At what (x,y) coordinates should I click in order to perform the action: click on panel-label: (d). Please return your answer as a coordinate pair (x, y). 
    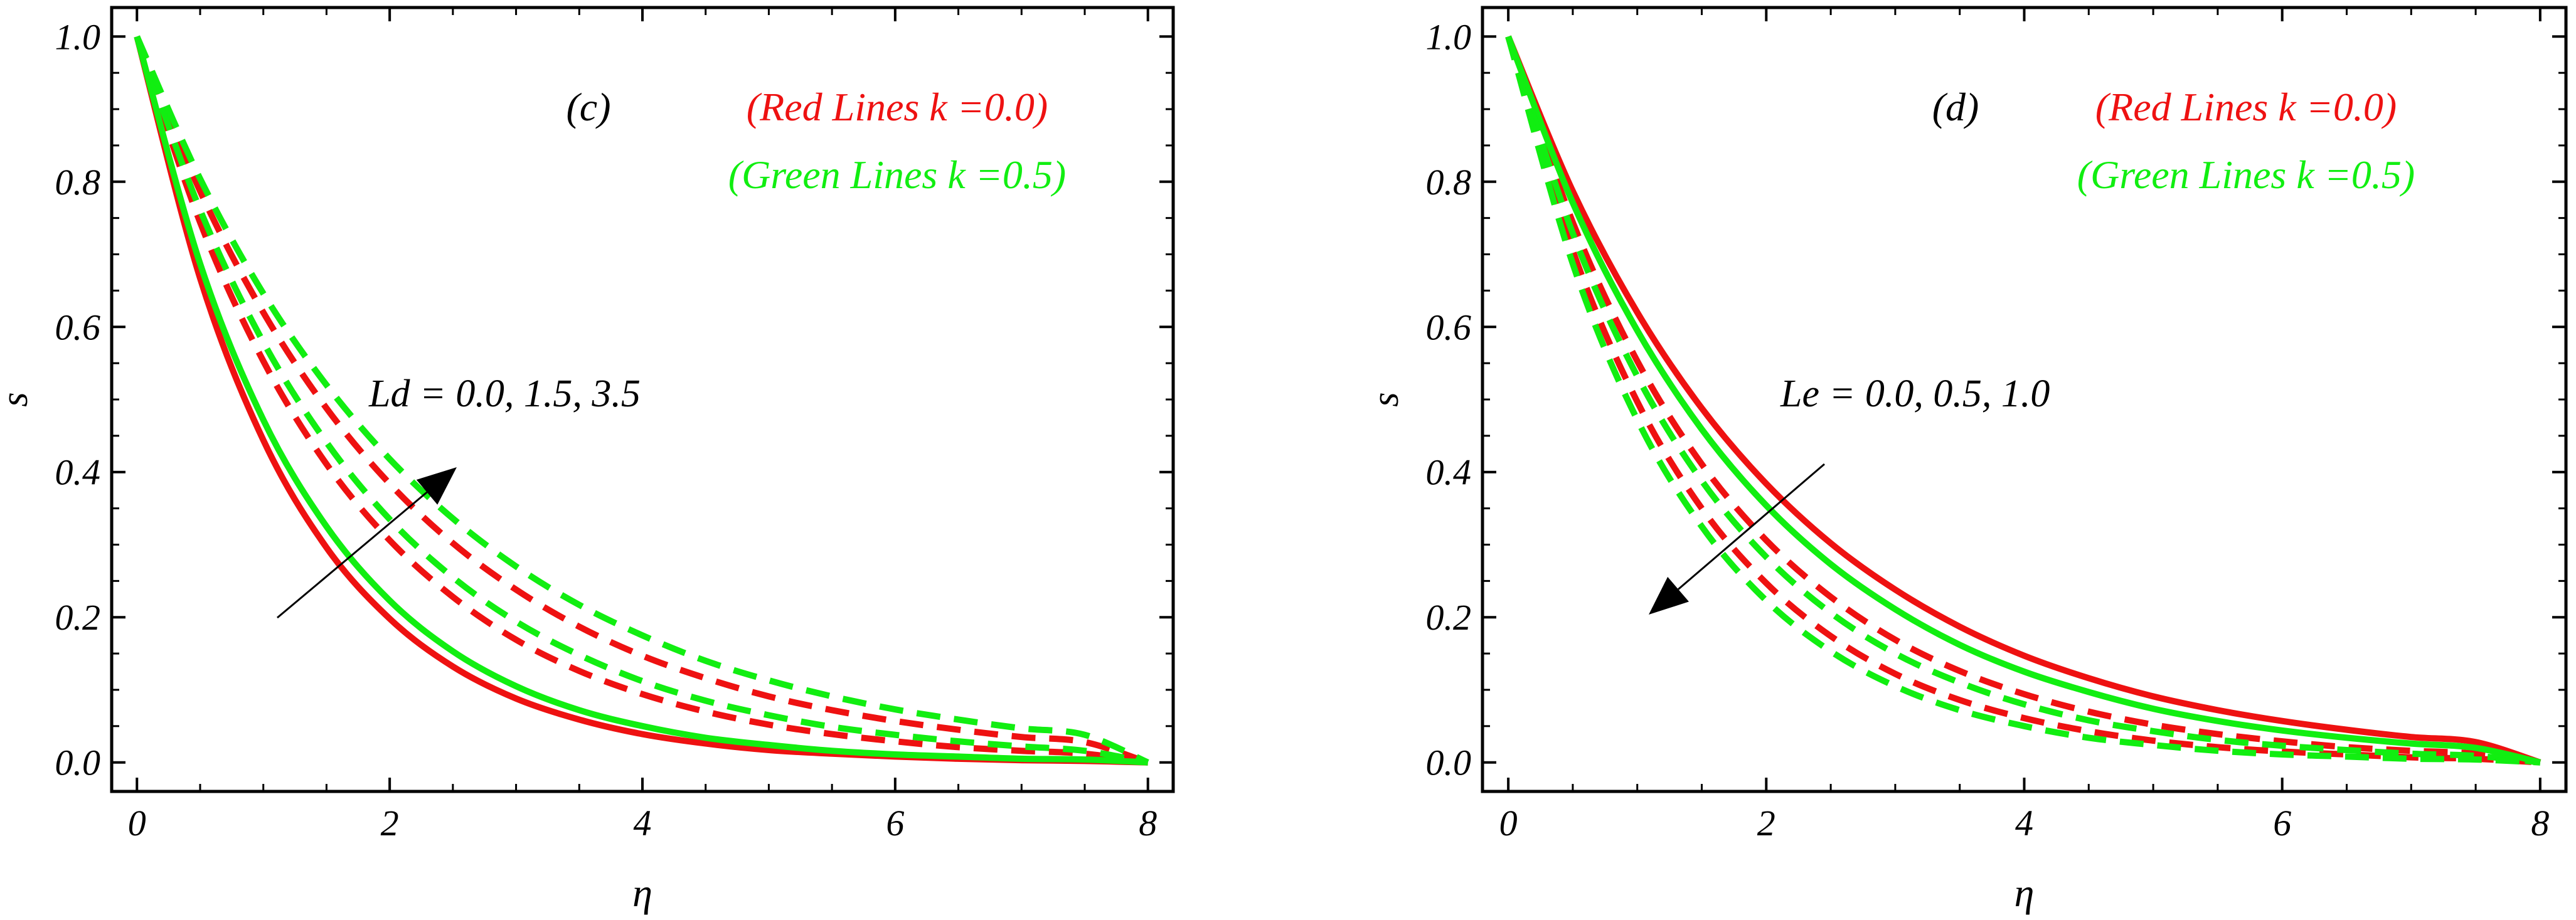
    Looking at the image, I should click on (1955, 107).